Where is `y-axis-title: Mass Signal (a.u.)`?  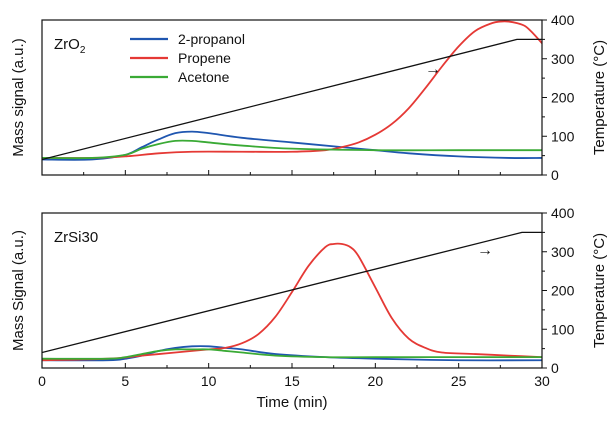 y-axis-title: Mass Signal (a.u.) is located at coordinates (18, 290).